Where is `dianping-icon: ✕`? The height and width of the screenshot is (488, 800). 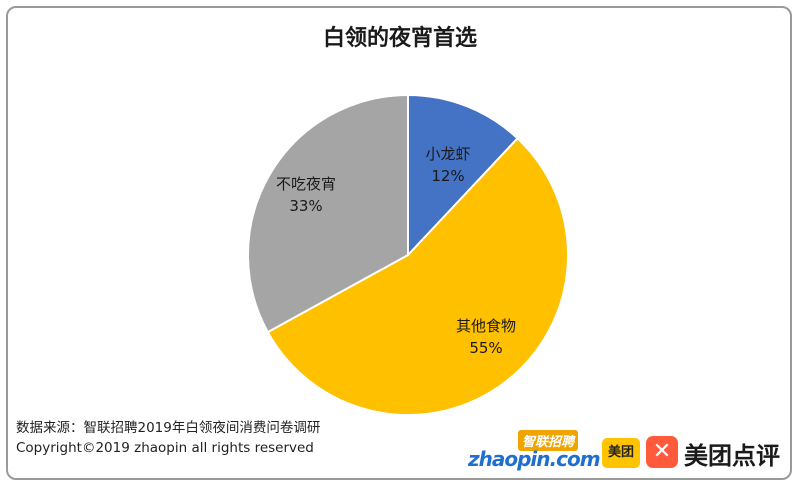 dianping-icon: ✕ is located at coordinates (662, 452).